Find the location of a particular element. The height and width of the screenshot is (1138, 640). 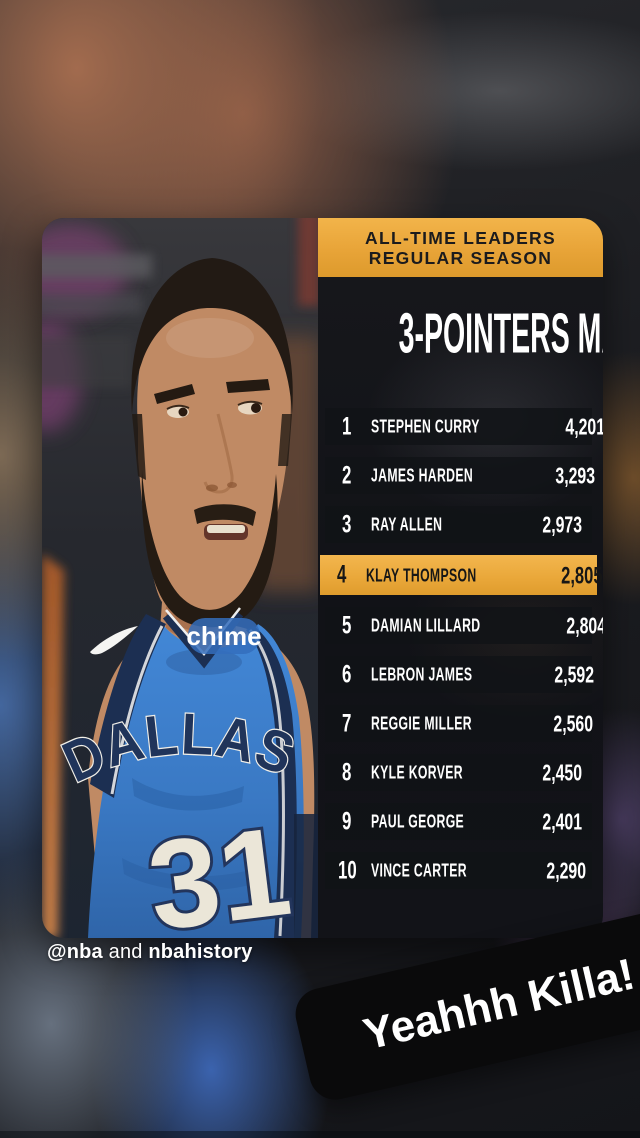

stat-value: 2,290 is located at coordinates (566, 870).